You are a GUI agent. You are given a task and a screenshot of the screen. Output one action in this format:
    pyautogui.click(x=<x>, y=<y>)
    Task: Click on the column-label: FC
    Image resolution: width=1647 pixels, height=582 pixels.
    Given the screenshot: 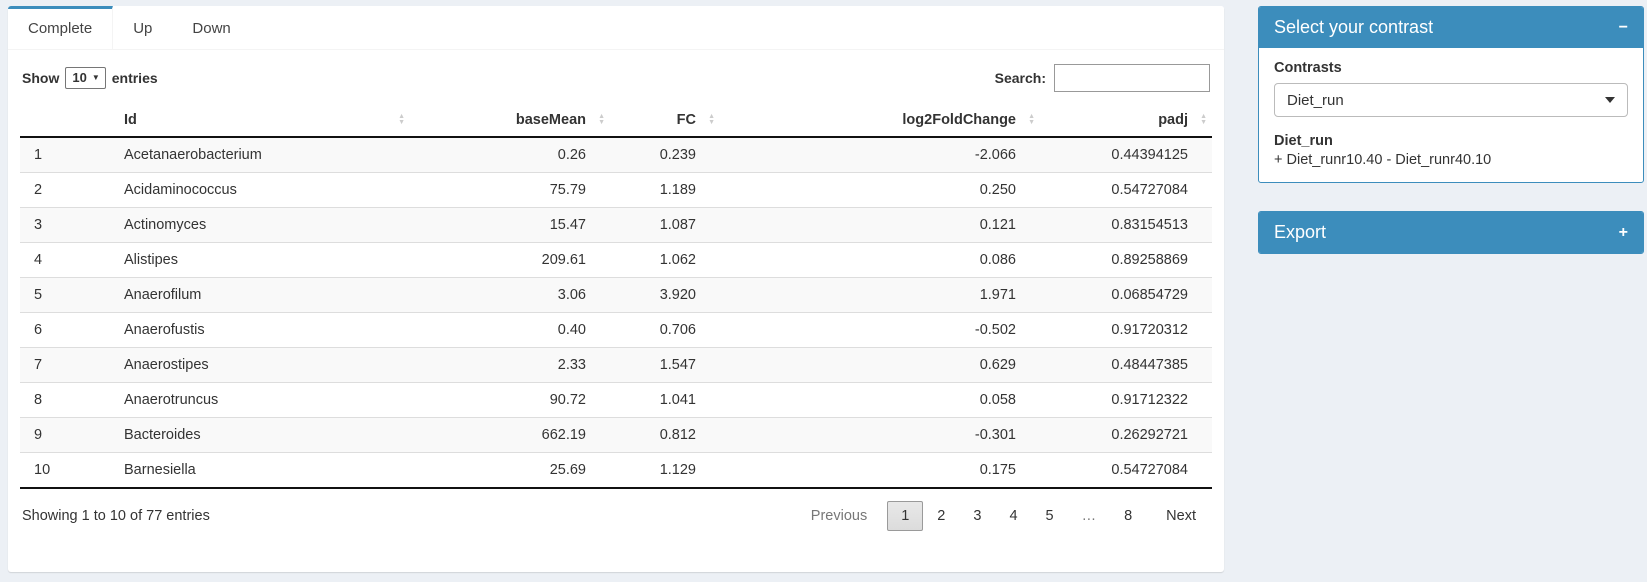 What is the action you would take?
    pyautogui.click(x=686, y=120)
    